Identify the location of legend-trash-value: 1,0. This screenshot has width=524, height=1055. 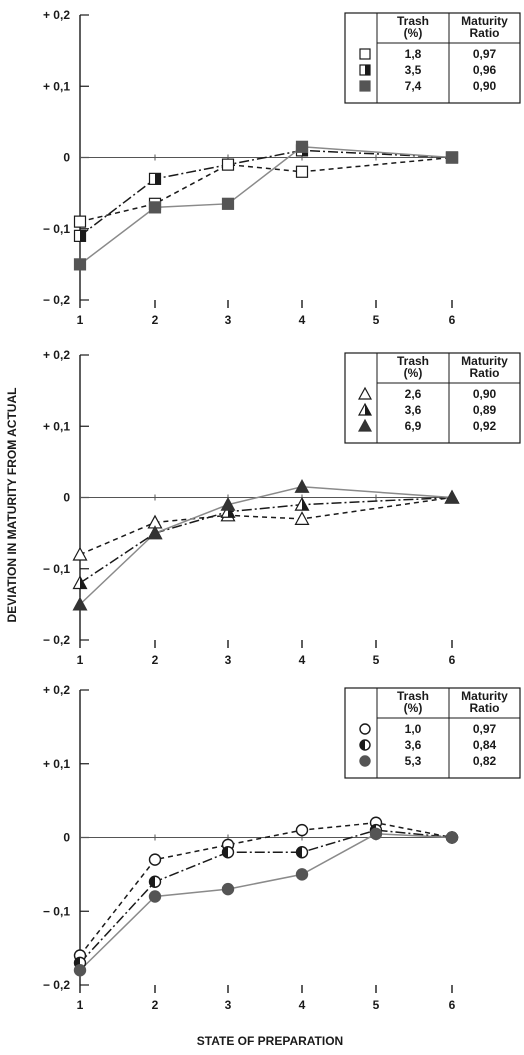
(413, 729).